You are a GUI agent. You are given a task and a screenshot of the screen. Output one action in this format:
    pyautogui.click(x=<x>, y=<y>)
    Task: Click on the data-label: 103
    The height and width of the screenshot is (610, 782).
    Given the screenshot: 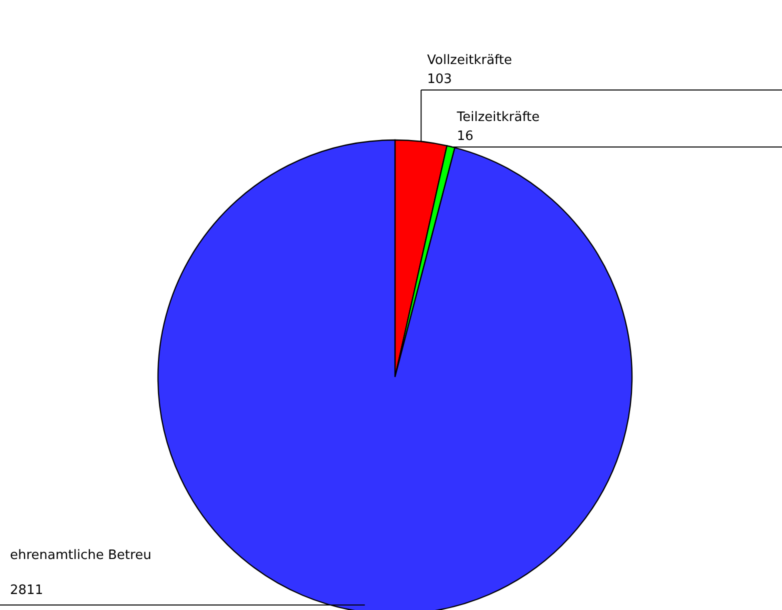 What is the action you would take?
    pyautogui.click(x=439, y=79)
    